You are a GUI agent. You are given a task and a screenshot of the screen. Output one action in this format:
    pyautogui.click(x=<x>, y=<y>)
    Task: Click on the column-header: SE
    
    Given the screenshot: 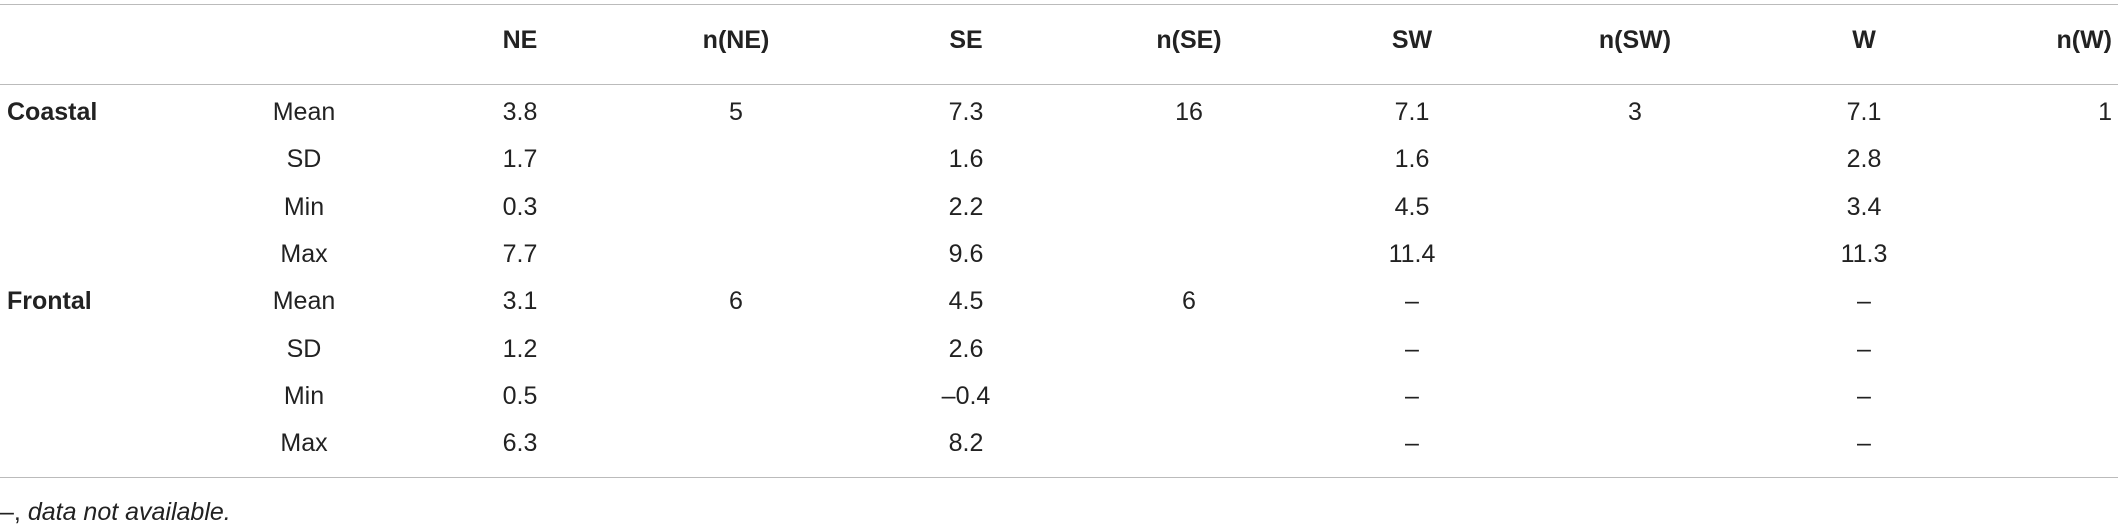 What is the action you would take?
    pyautogui.click(x=966, y=40)
    